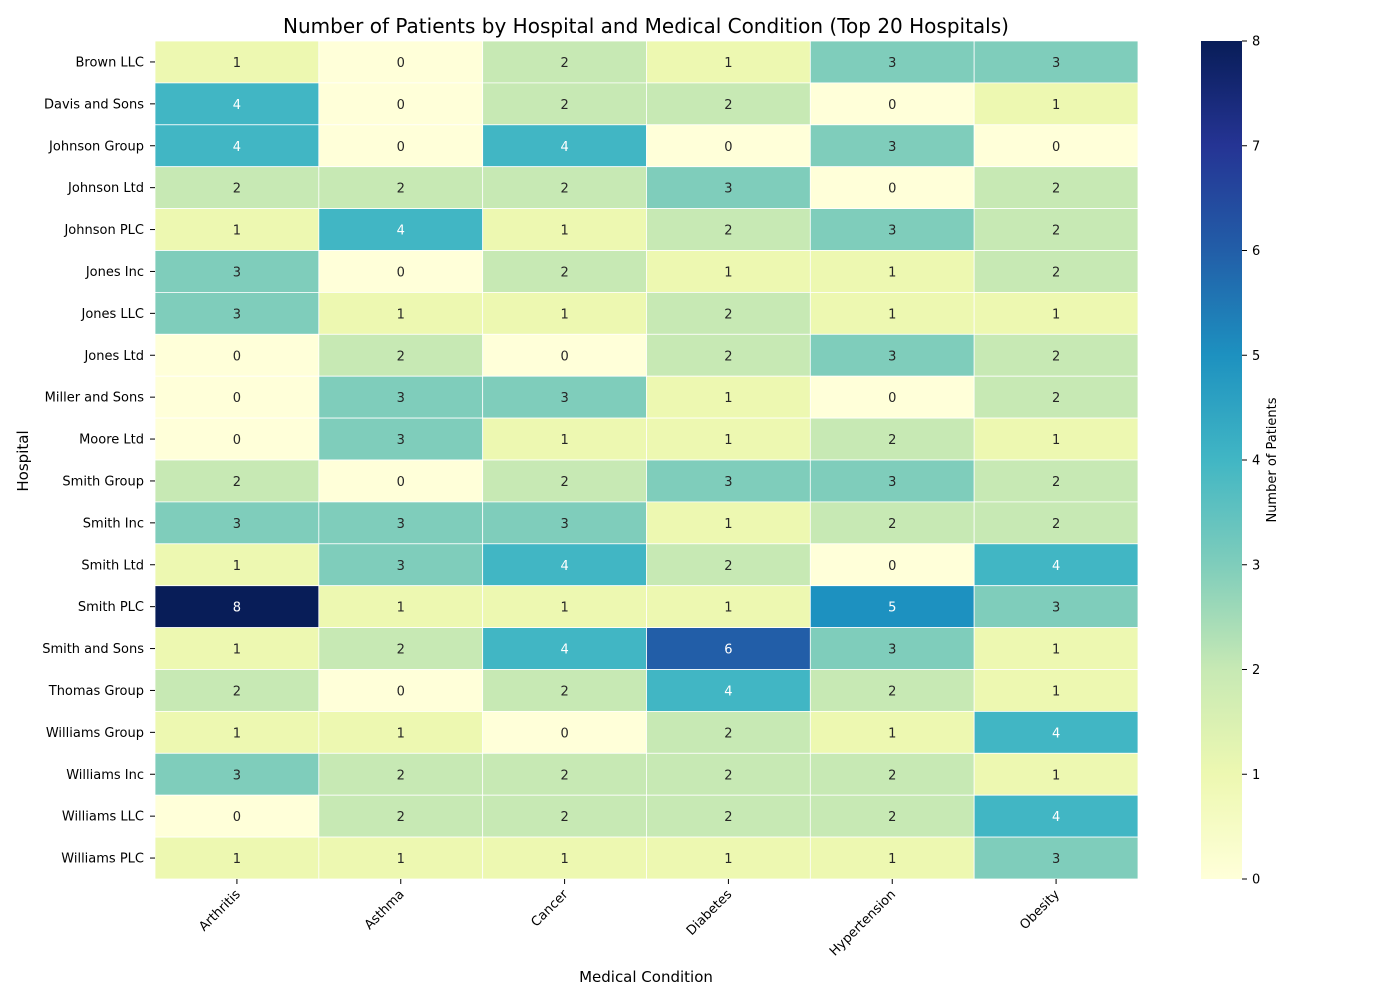 This screenshot has height=1000, width=1400. I want to click on y-tick-label: Thomas Group, so click(96, 691).